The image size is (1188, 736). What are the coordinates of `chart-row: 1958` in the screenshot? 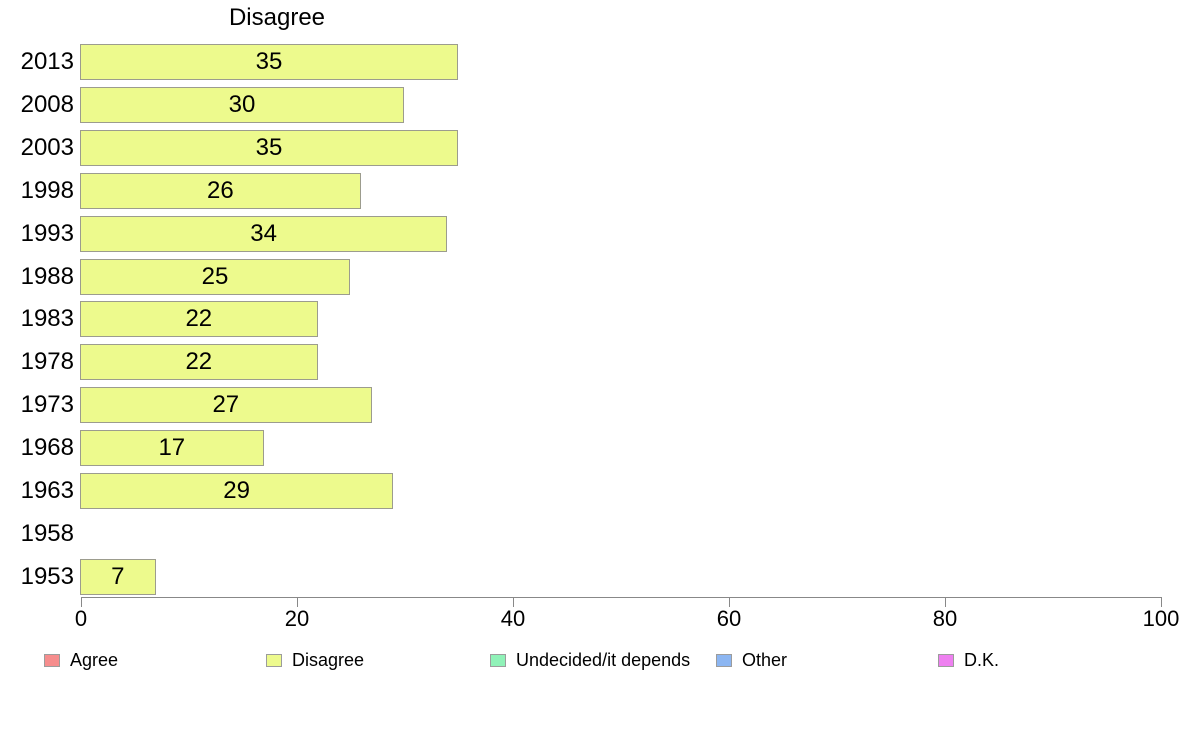 It's located at (594, 533).